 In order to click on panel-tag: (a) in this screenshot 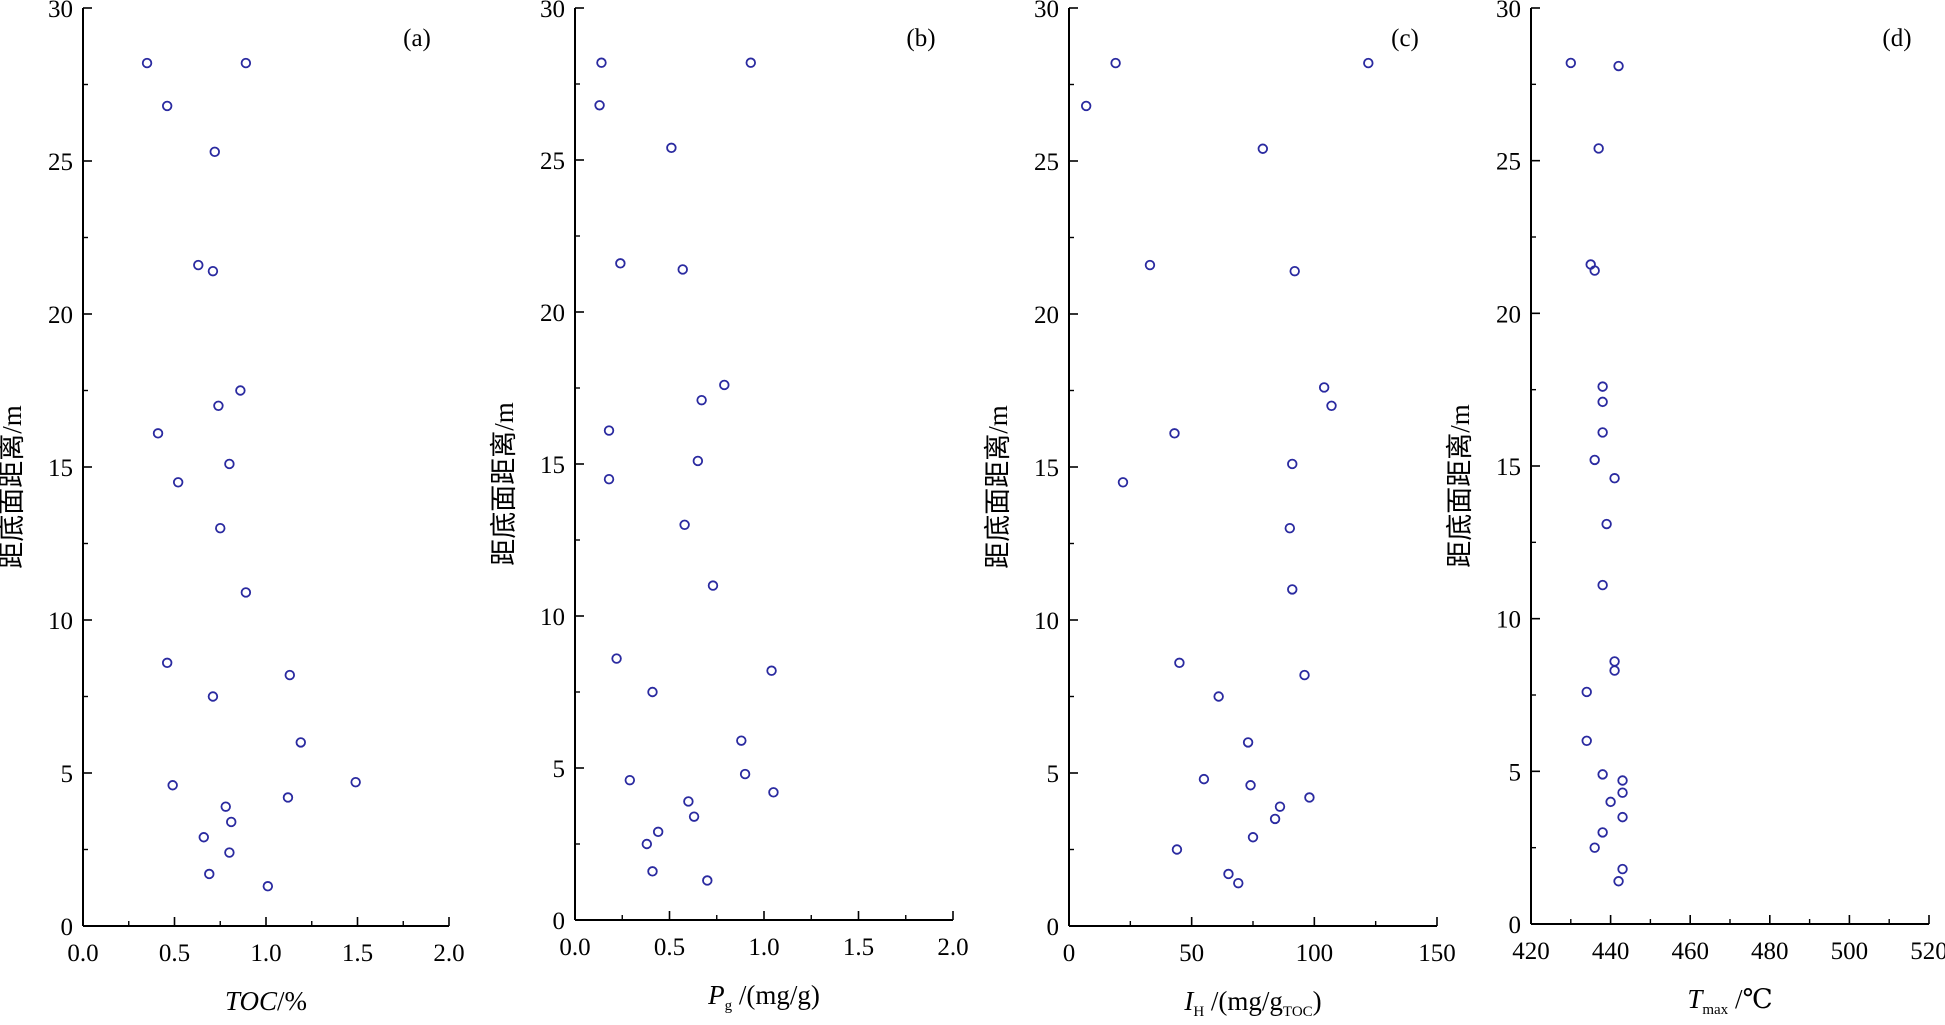, I will do `click(417, 38)`.